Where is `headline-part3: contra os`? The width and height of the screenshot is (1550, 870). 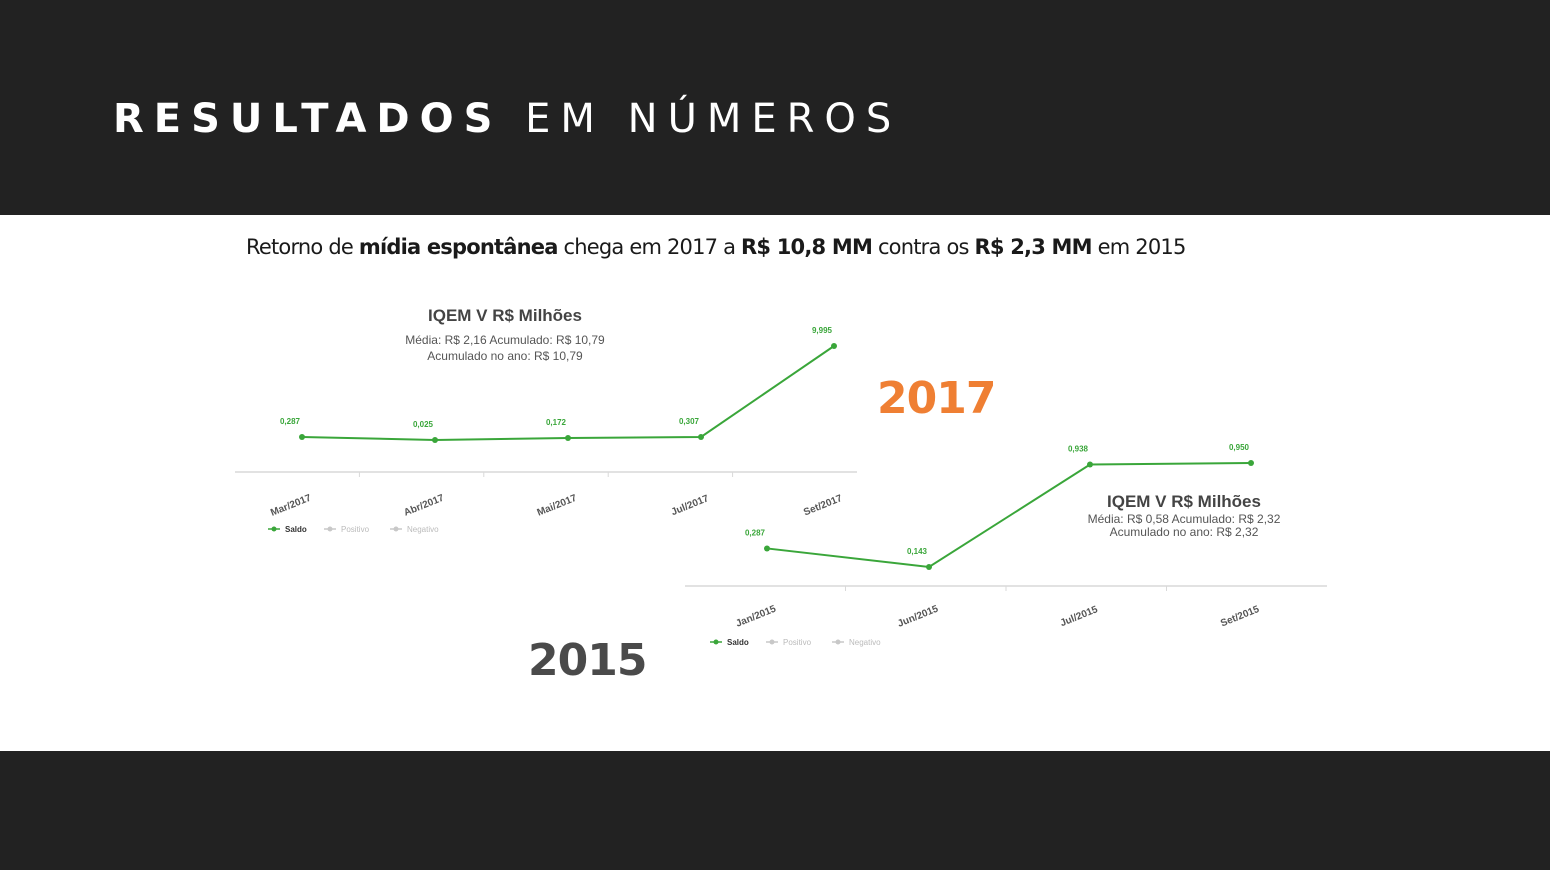
headline-part3: contra os is located at coordinates (923, 247).